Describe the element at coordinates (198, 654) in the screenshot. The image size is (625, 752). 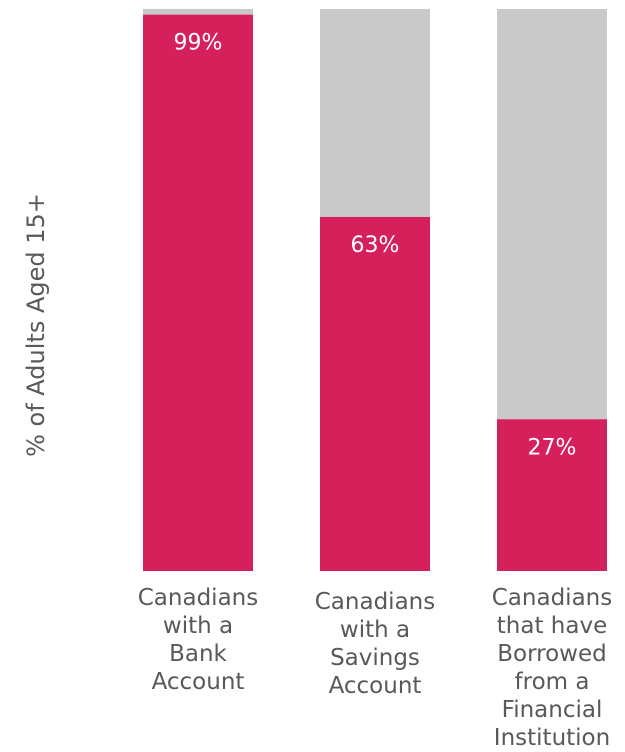
I see `category-label-line: Bank` at that location.